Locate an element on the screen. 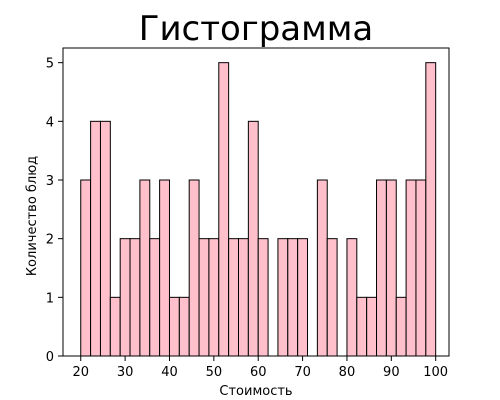  chart-title: Гистограмма is located at coordinates (256, 29).